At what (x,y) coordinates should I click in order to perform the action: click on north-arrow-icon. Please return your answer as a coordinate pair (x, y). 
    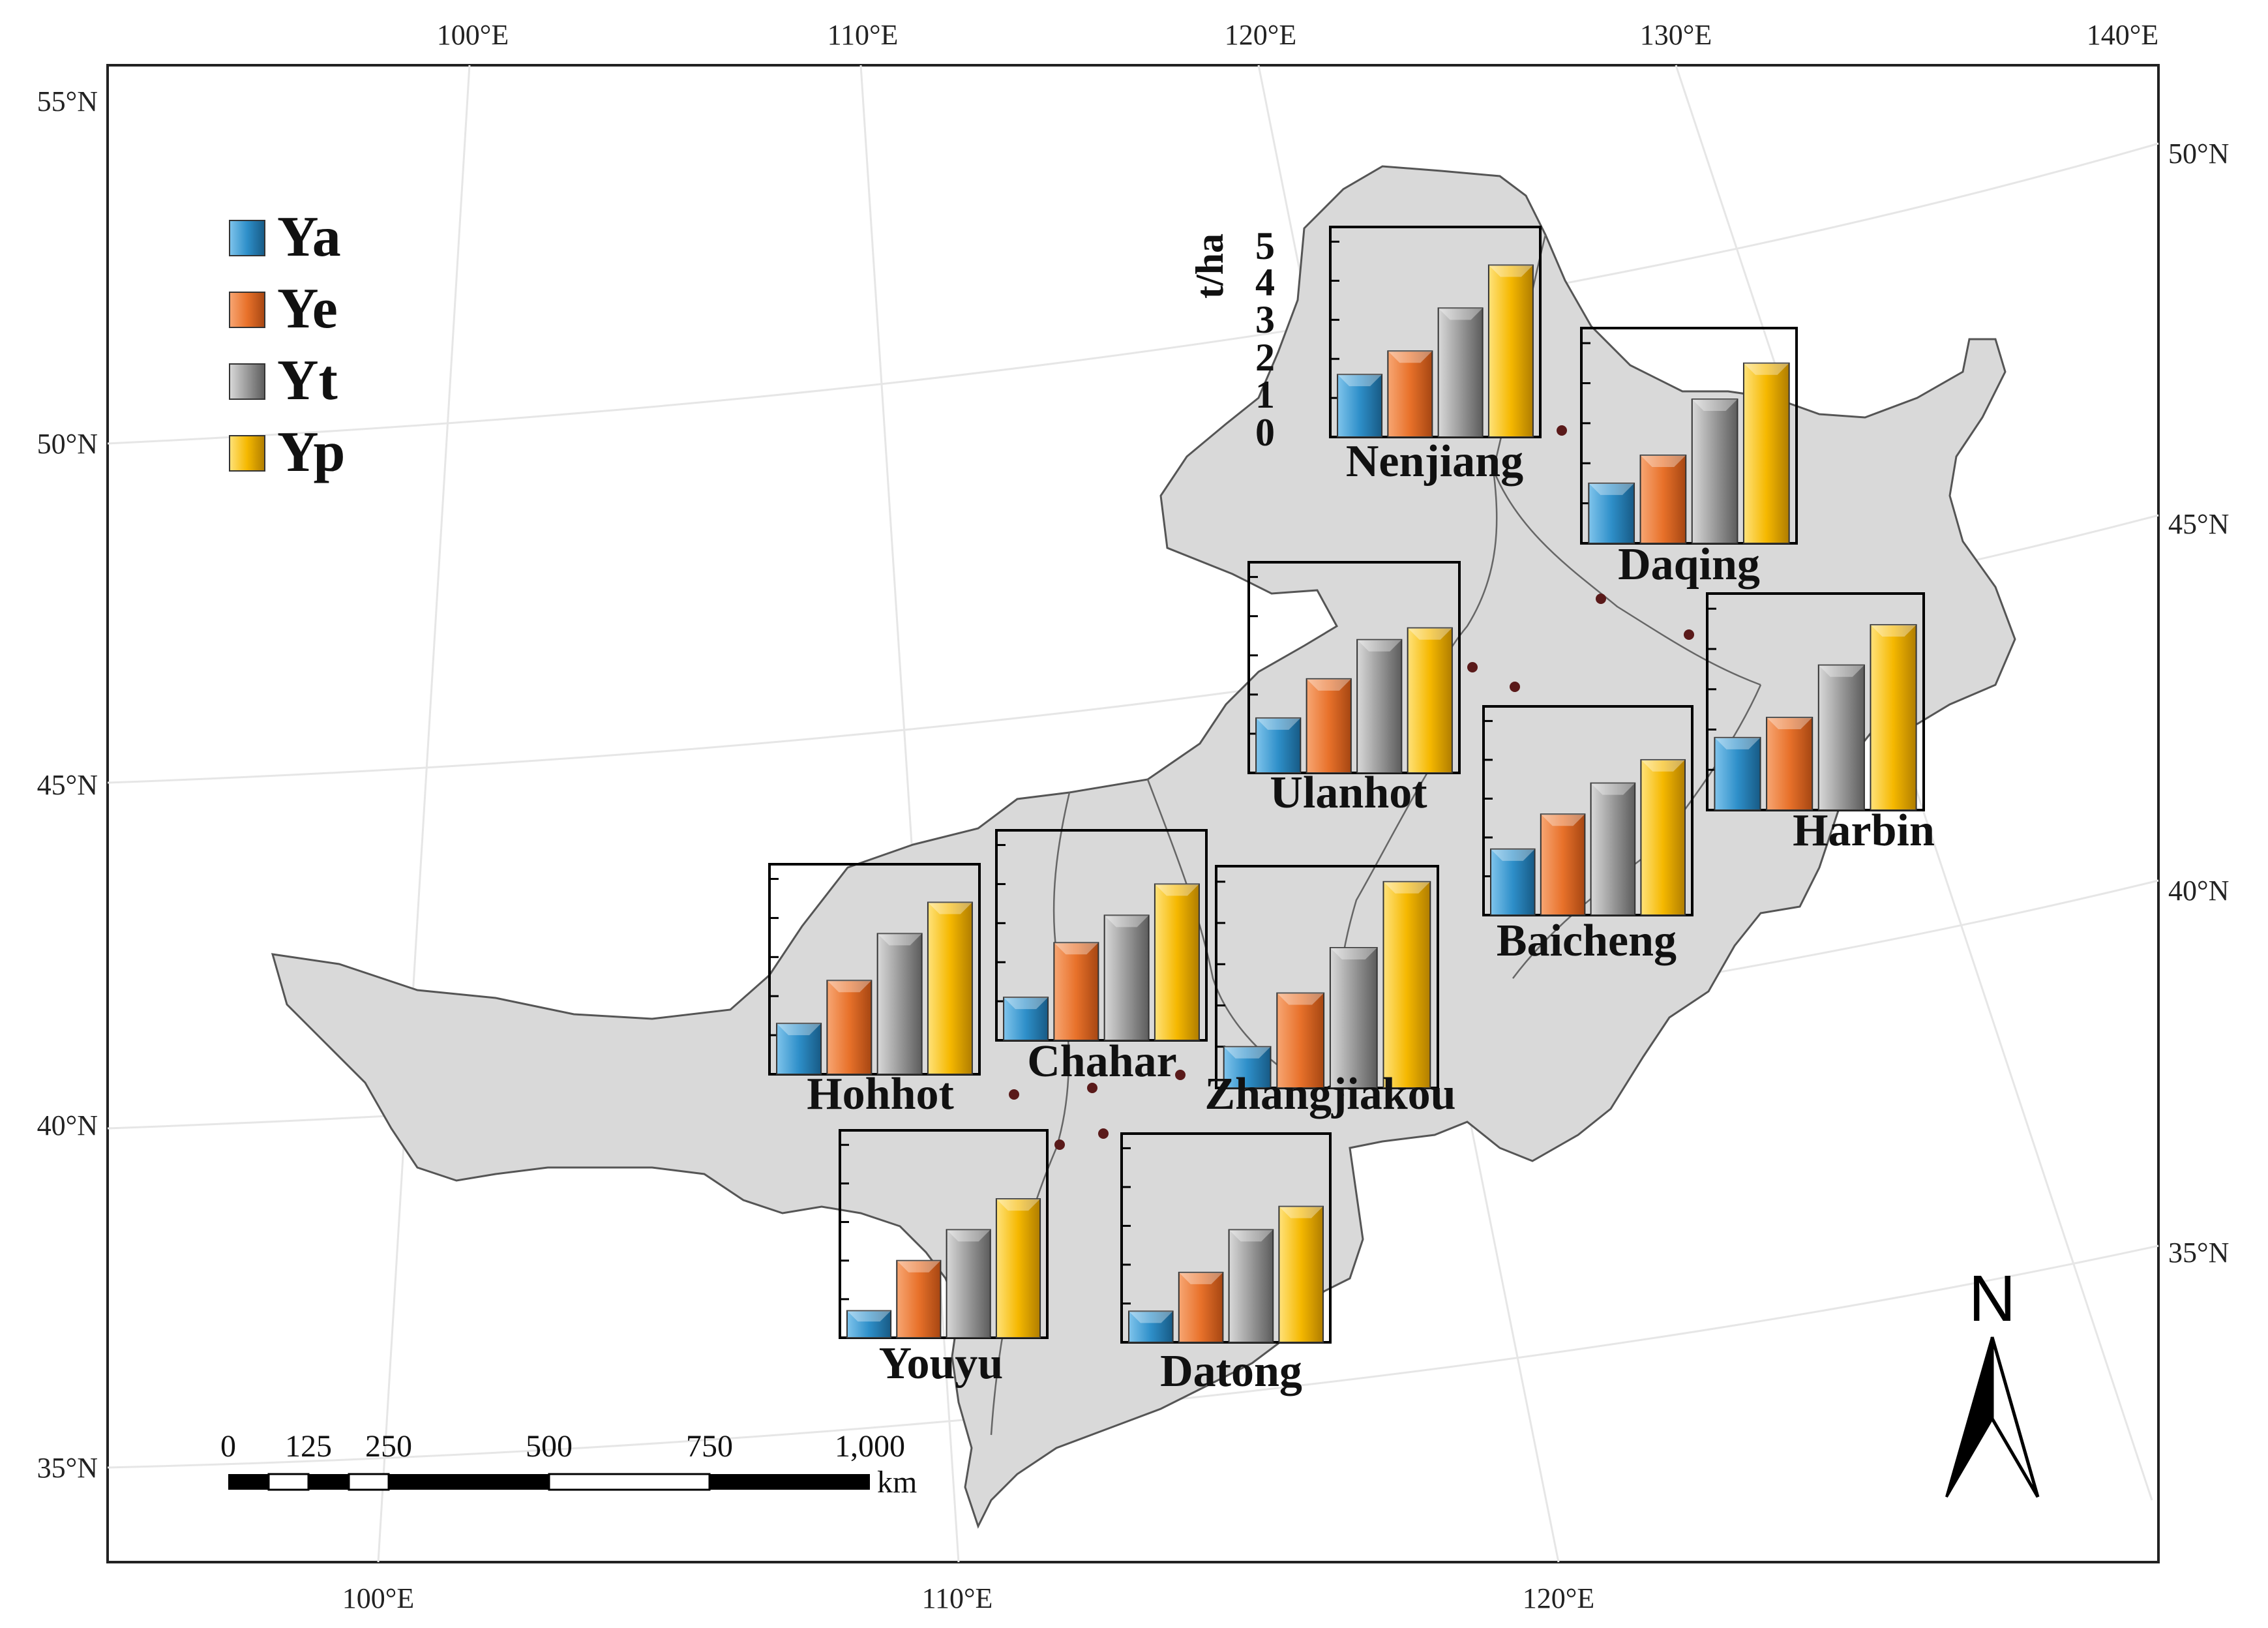
    Looking at the image, I should click on (1969, 1417).